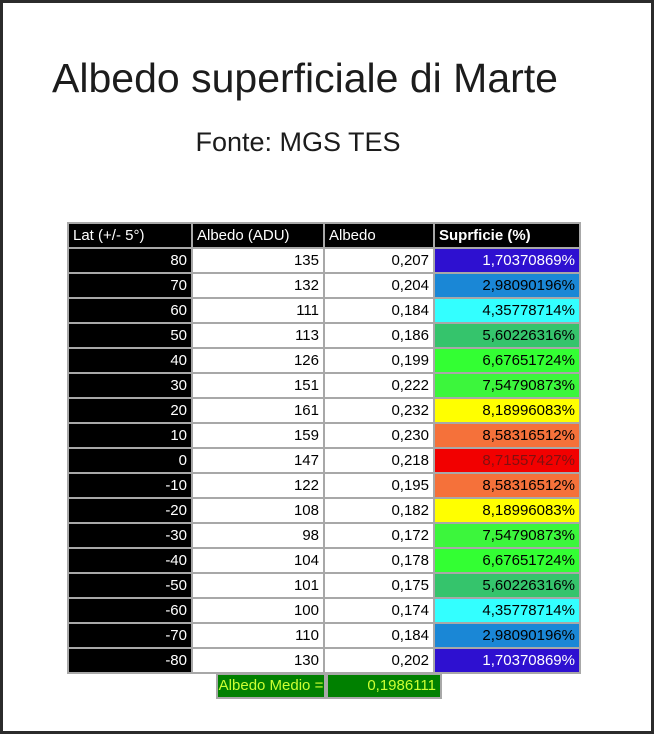  What do you see at coordinates (130, 485) in the screenshot?
I see `lat-cell: -10` at bounding box center [130, 485].